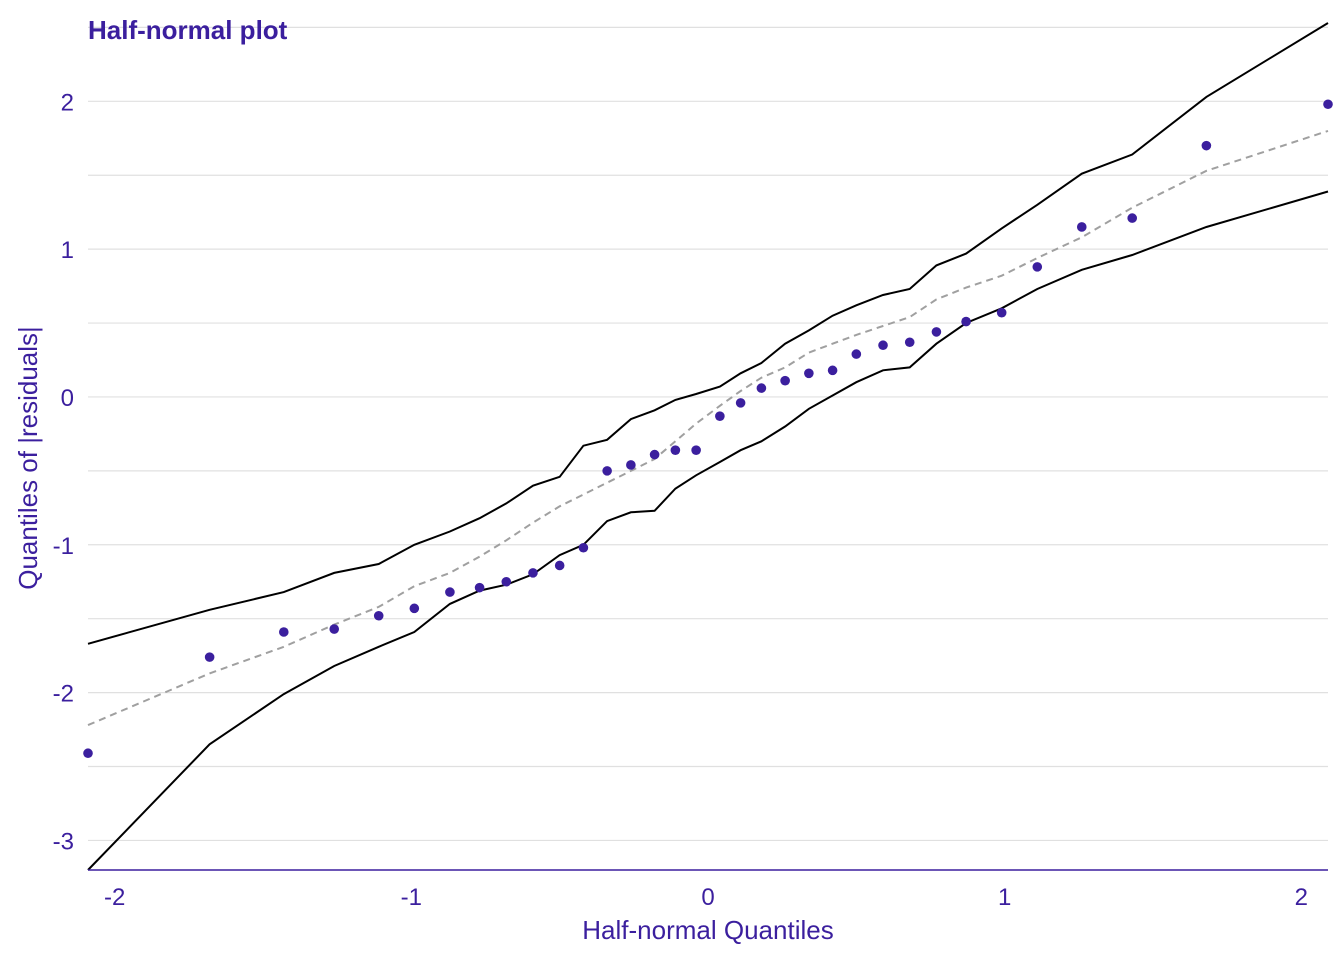  Describe the element at coordinates (63, 472) in the screenshot. I see `y-axis-ticks: -3 -2 -1 0 1 2` at that location.